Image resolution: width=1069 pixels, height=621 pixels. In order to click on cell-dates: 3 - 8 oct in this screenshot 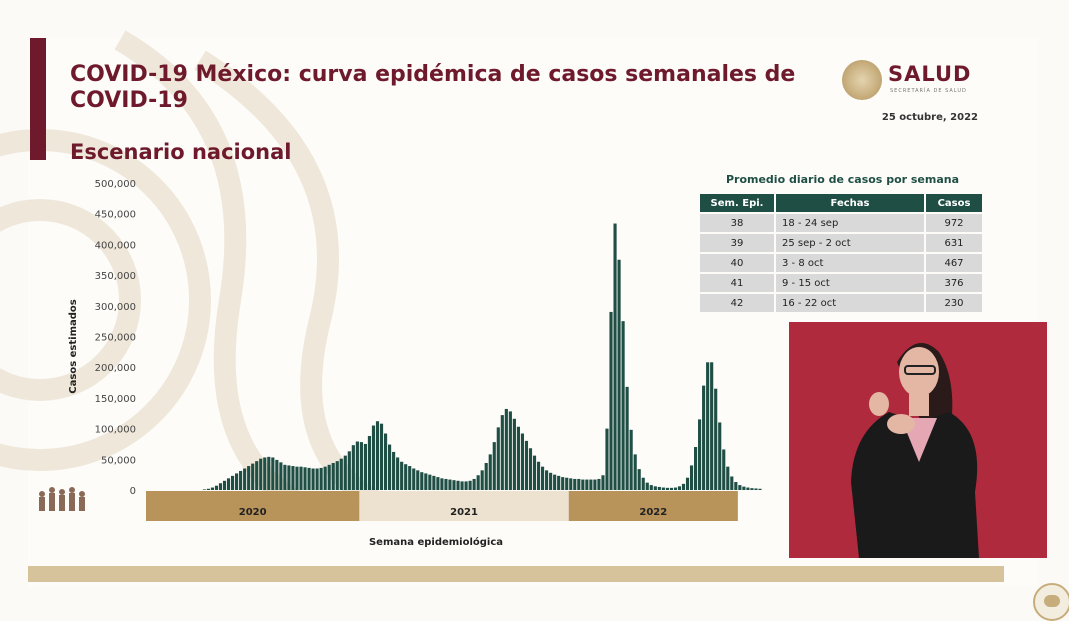, I will do `click(850, 263)`.